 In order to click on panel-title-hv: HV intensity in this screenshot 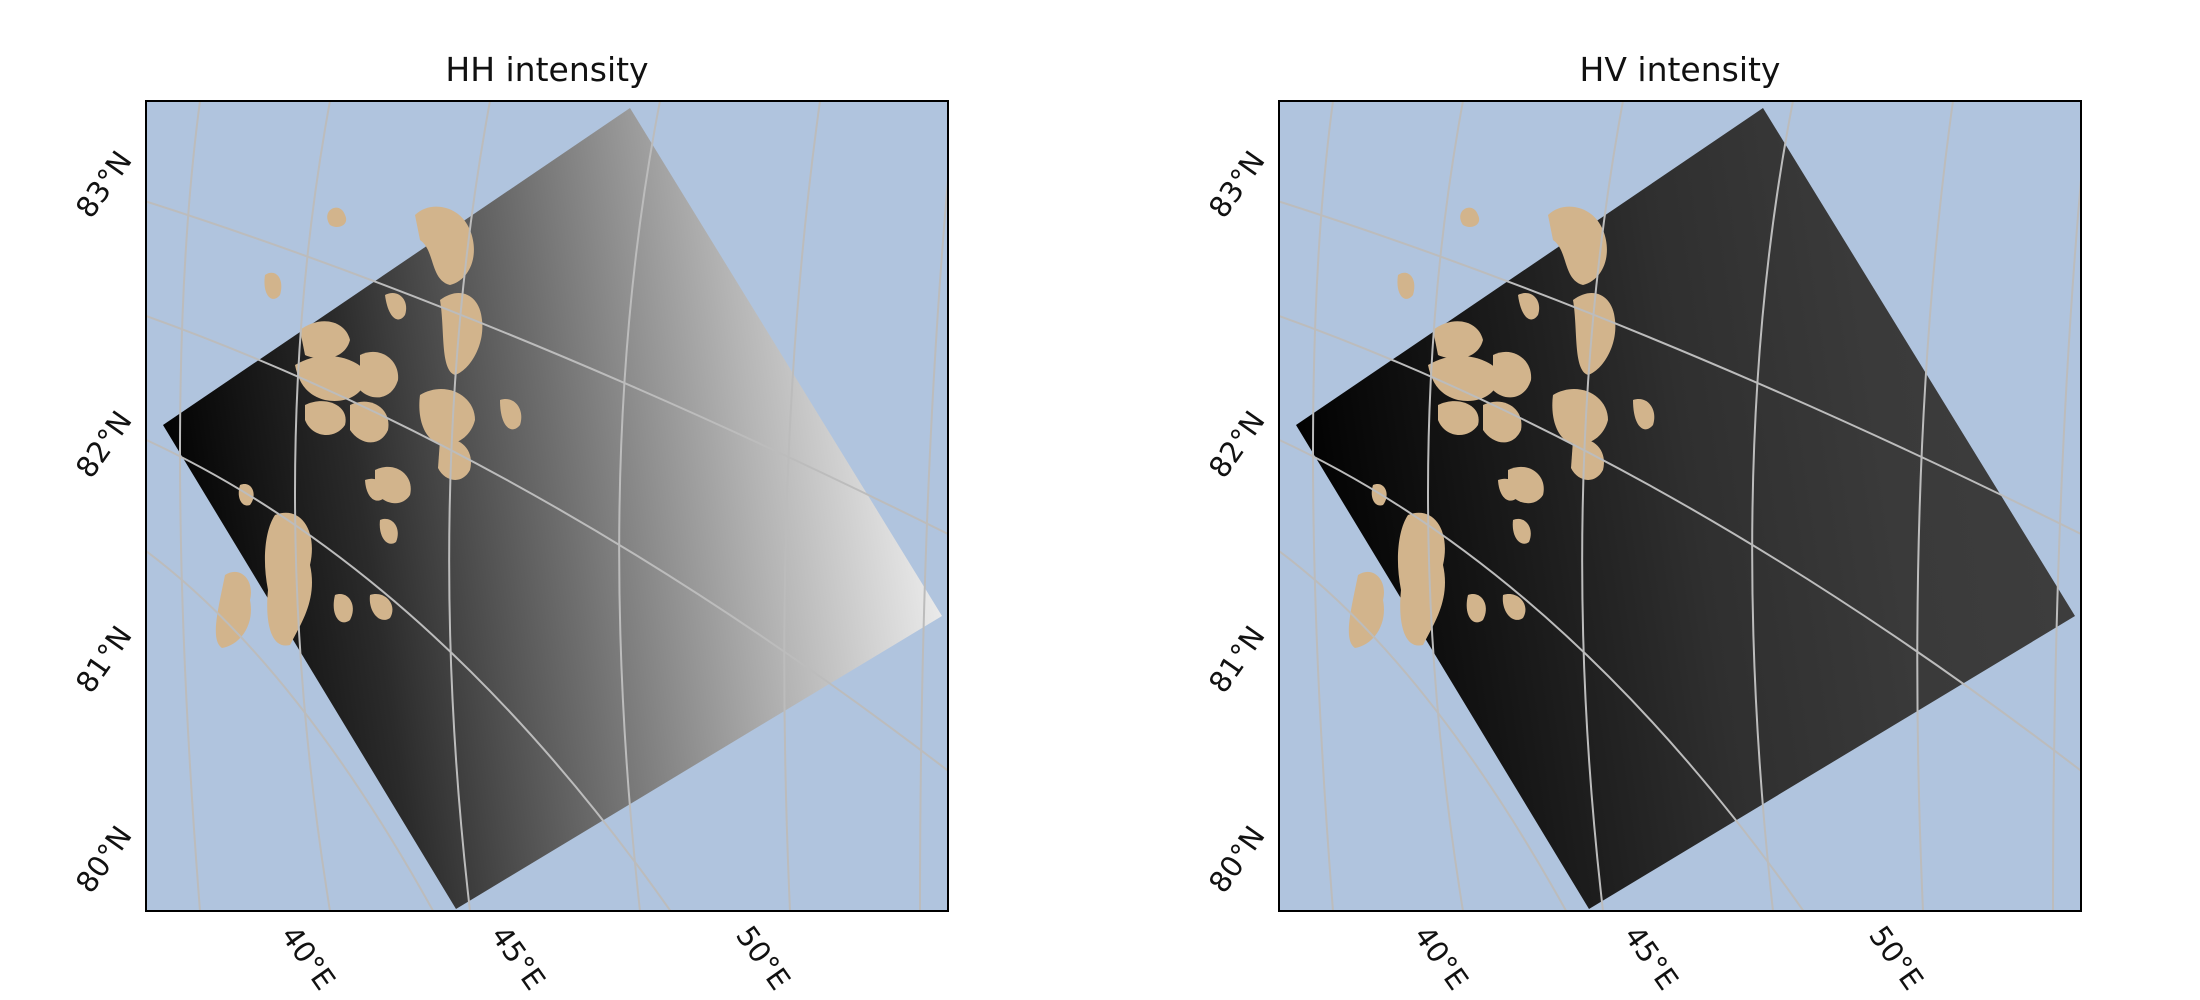, I will do `click(1680, 69)`.